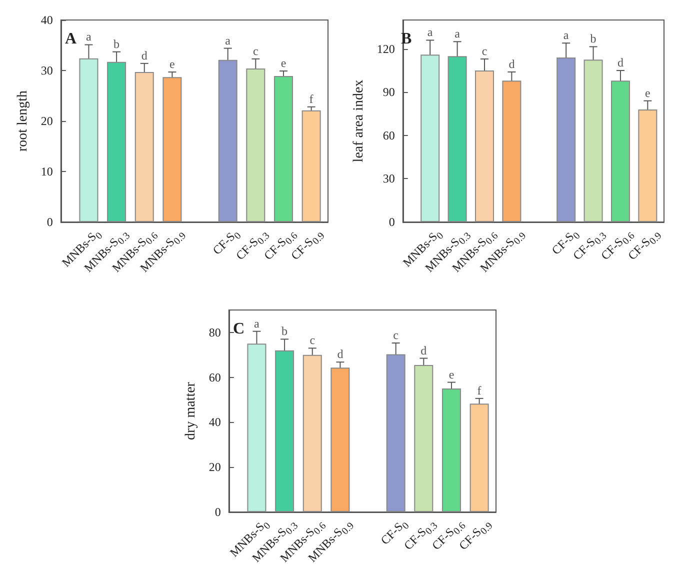 The width and height of the screenshot is (680, 584). What do you see at coordinates (239, 329) in the screenshot?
I see `text: C` at bounding box center [239, 329].